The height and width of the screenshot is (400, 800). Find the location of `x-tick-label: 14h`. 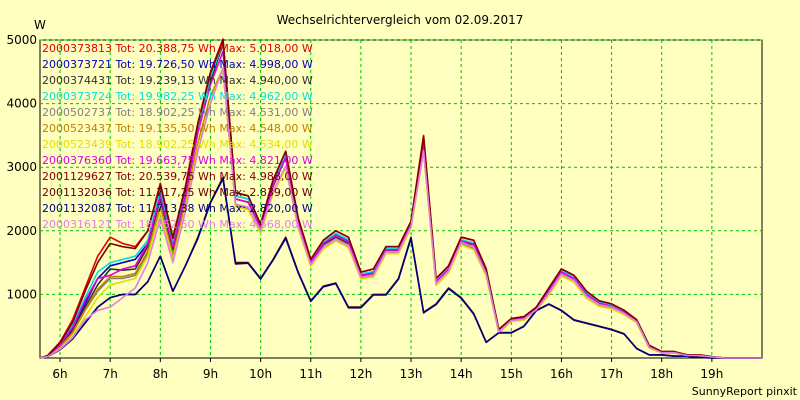

x-tick-label: 14h is located at coordinates (461, 374).